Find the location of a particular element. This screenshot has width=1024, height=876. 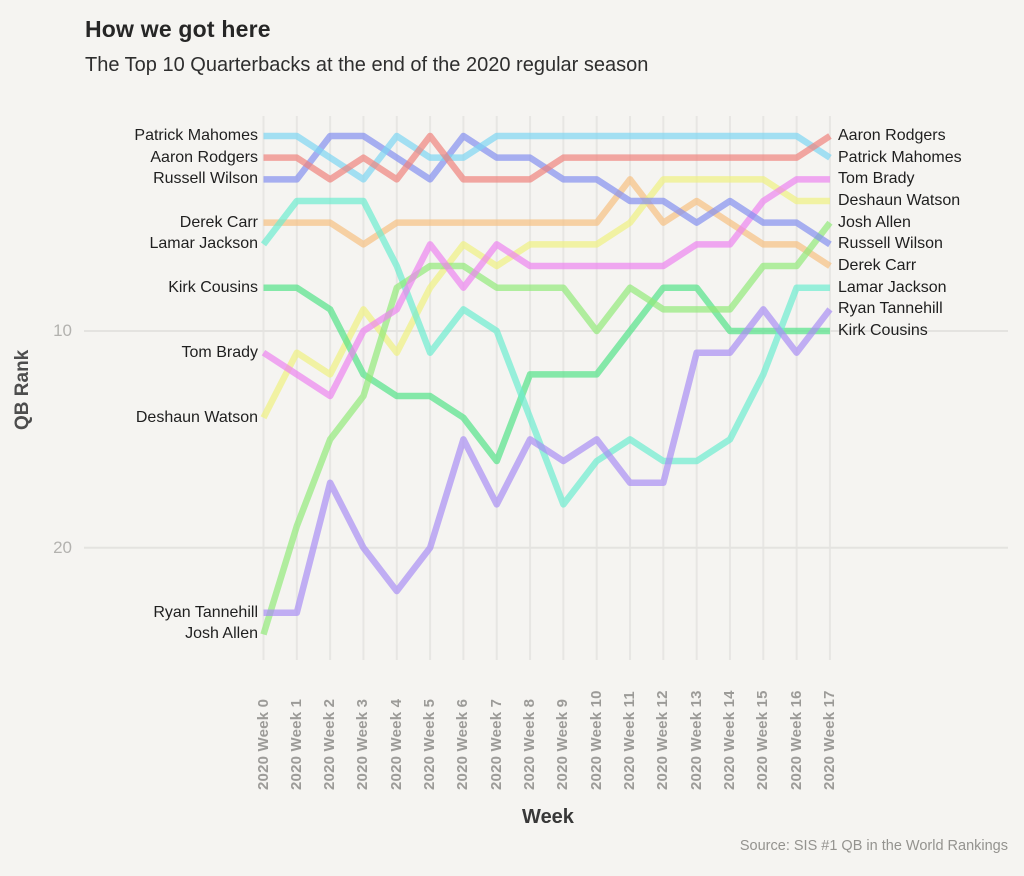

qb-line-kirk-cousins is located at coordinates (546, 374).